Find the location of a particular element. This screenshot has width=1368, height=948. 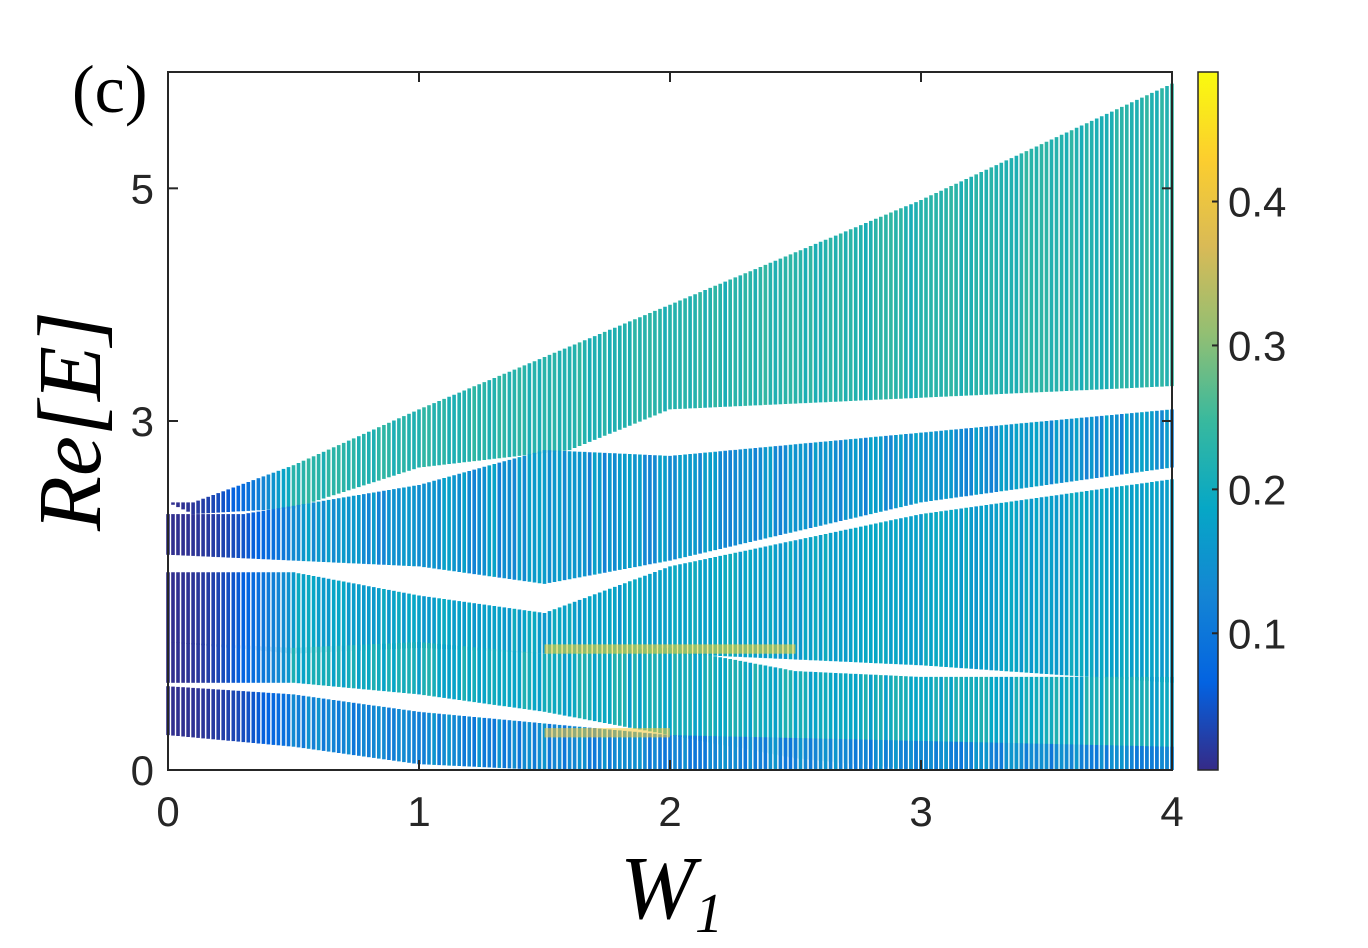

colorbar: 0.1 0.2 0.3 0.4 is located at coordinates (1241, 421).